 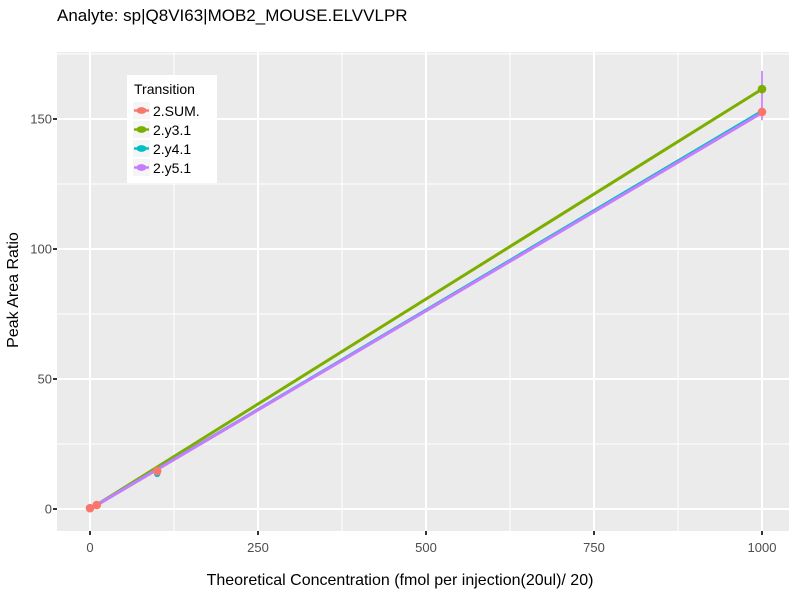 I want to click on x-tick-label: 500, so click(x=426, y=547).